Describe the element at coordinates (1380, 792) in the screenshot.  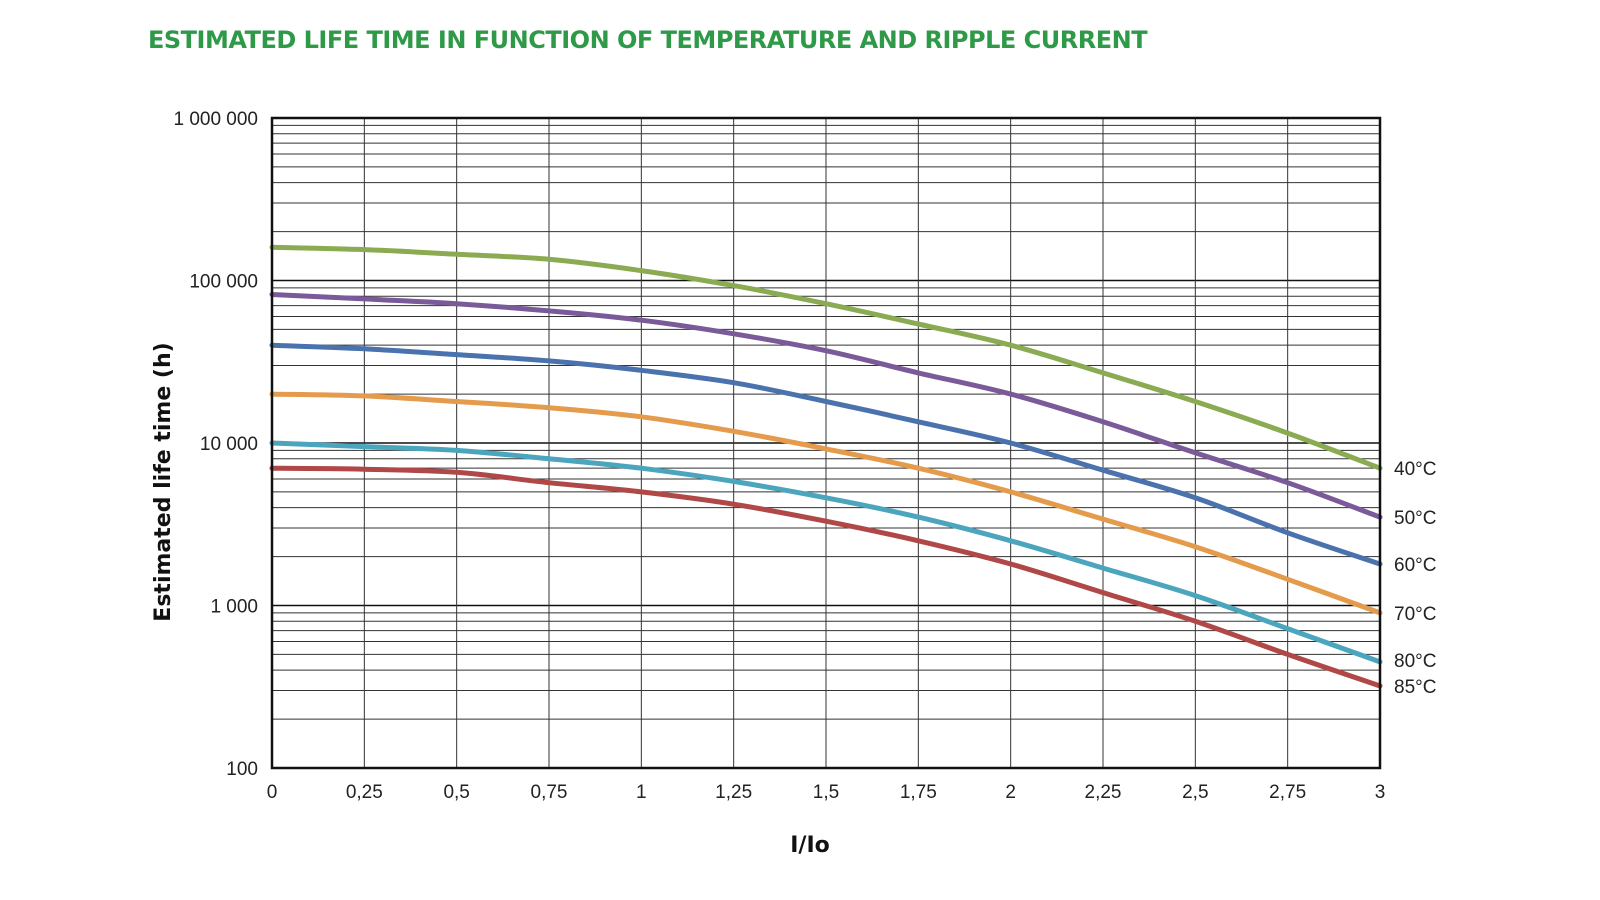
I see `x-tick-label: 3` at that location.